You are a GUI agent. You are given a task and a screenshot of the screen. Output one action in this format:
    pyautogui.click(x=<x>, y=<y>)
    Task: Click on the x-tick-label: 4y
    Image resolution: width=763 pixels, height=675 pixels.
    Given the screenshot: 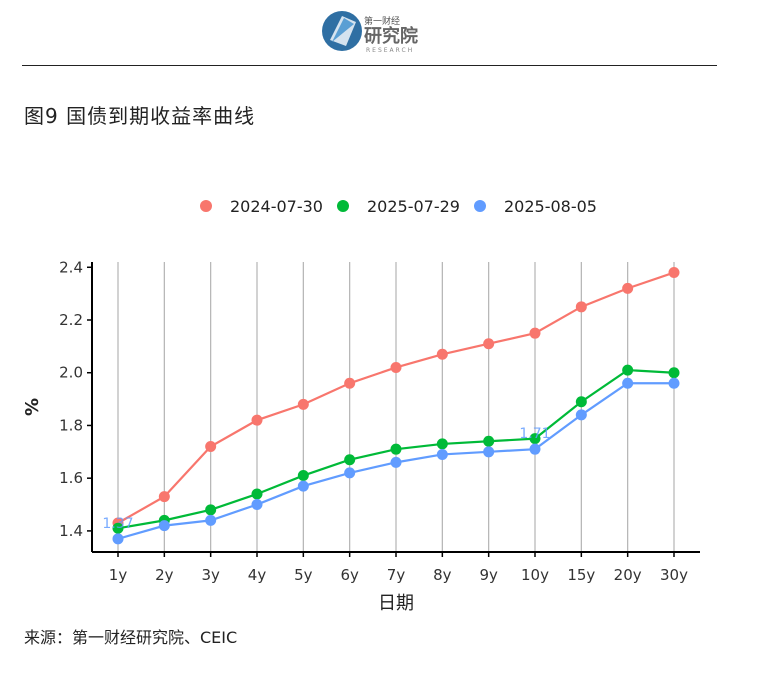 What is the action you would take?
    pyautogui.click(x=257, y=575)
    